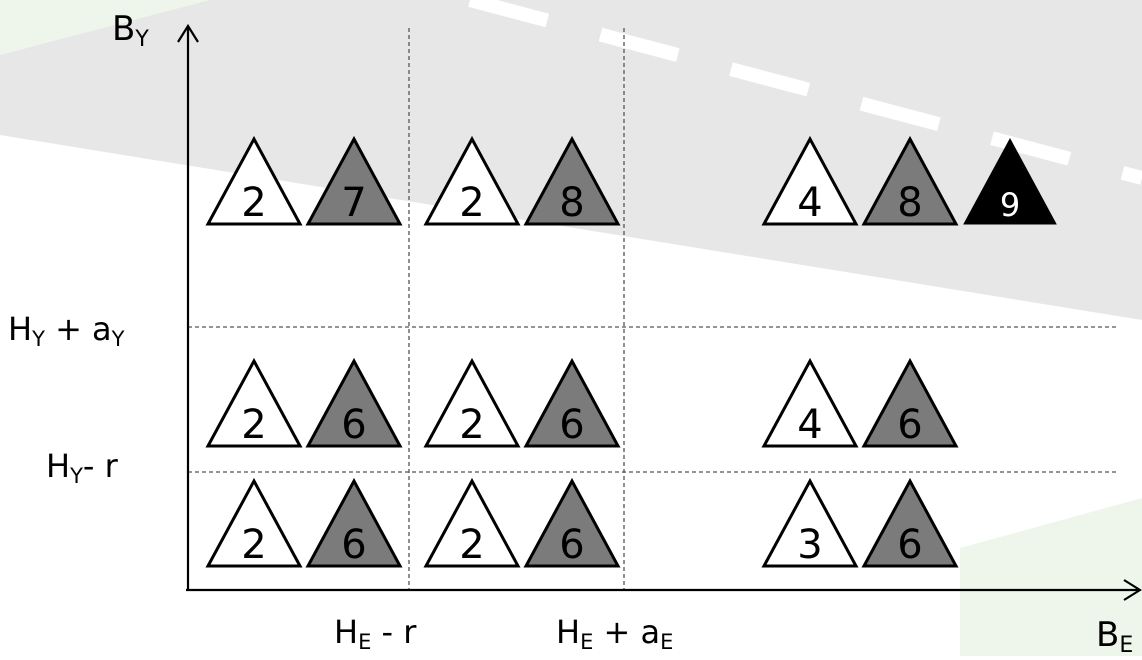 Image resolution: width=1142 pixels, height=660 pixels. I want to click on x-axis-label: BE, so click(1114, 635).